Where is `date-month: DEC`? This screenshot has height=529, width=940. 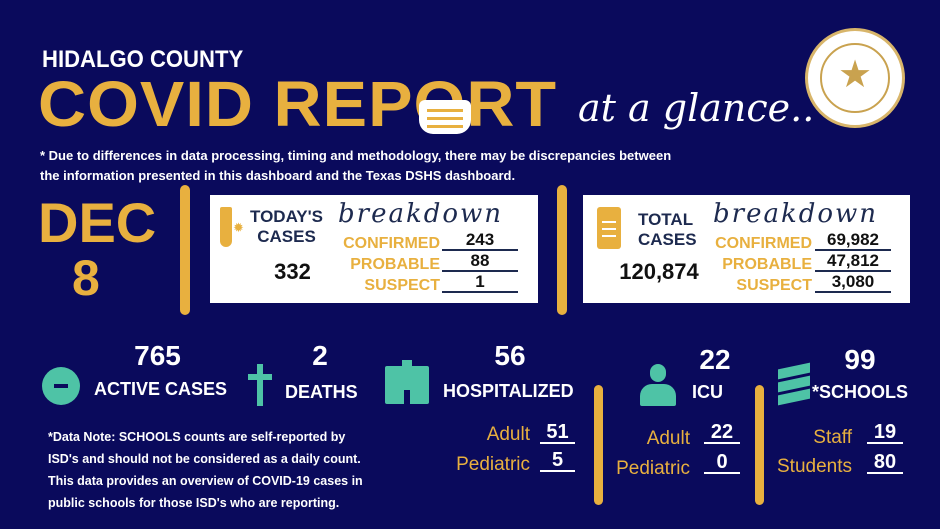 date-month: DEC is located at coordinates (97, 222).